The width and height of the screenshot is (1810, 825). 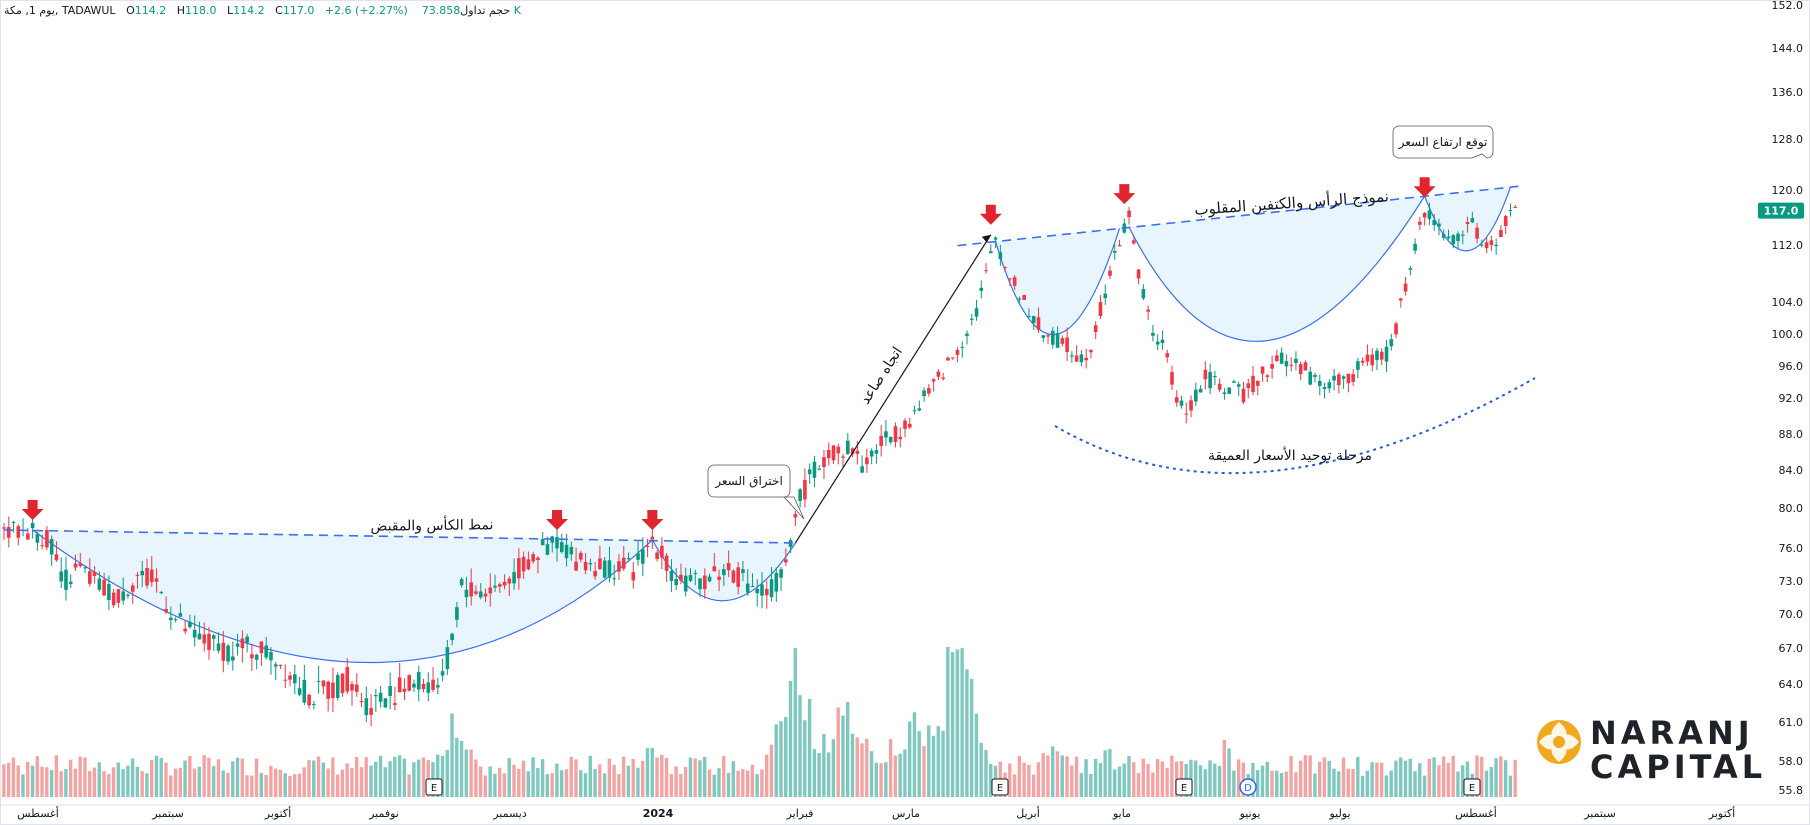 What do you see at coordinates (1239, 216) in the screenshot?
I see `inverse-hs-neckline` at bounding box center [1239, 216].